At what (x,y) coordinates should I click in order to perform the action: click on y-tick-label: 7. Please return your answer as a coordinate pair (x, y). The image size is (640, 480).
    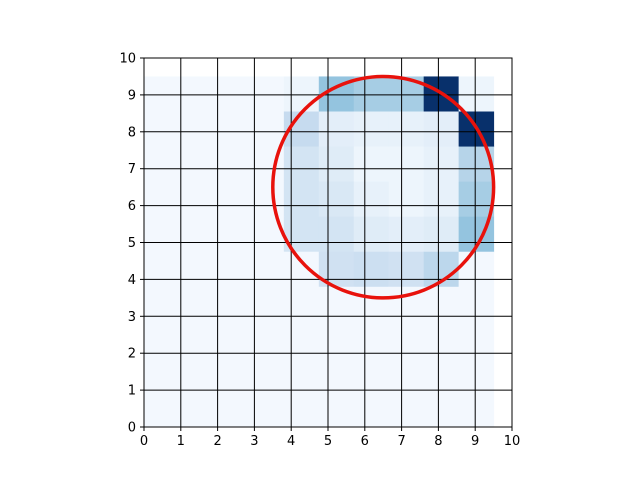
    Looking at the image, I should click on (132, 169).